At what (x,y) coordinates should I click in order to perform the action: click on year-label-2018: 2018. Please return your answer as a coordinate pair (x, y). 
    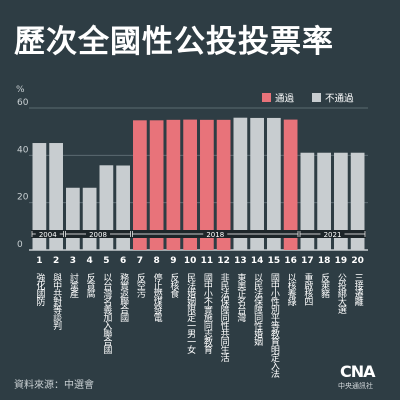
    Looking at the image, I should click on (215, 235).